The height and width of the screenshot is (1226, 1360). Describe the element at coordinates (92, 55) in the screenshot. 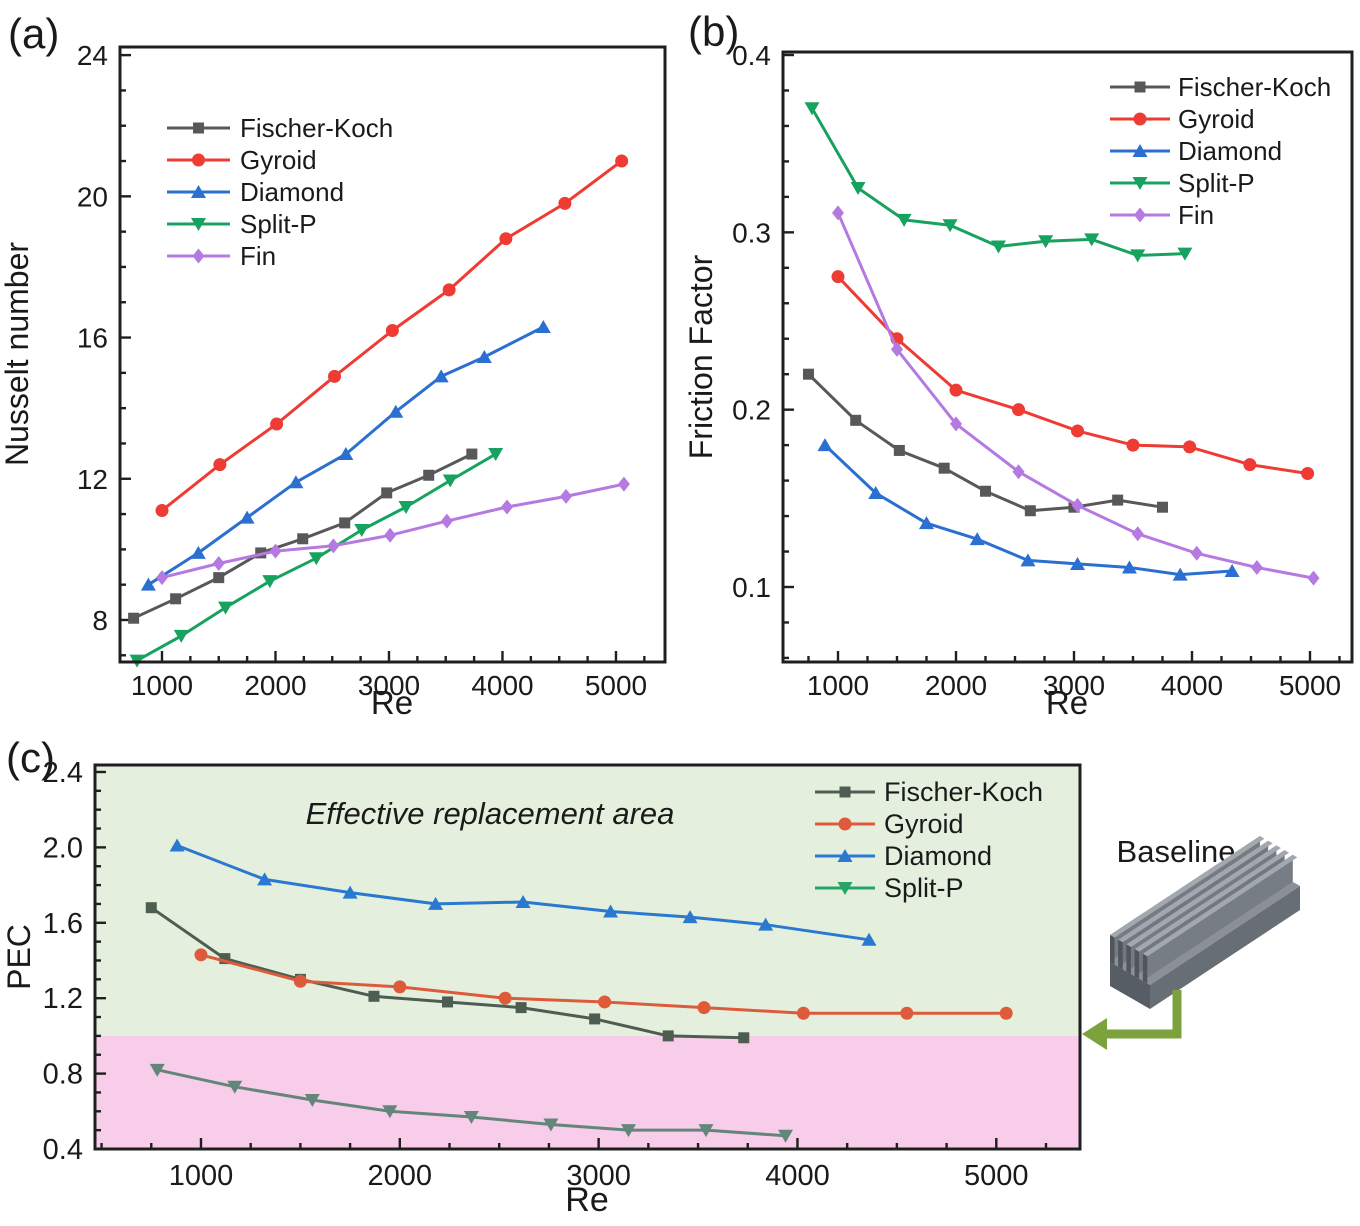

I see `svg-text: 24` at that location.